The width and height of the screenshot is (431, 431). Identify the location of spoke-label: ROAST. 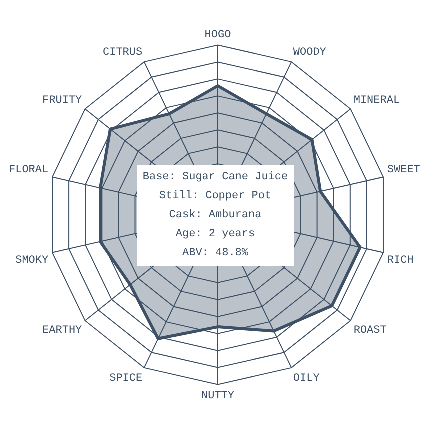
(371, 330).